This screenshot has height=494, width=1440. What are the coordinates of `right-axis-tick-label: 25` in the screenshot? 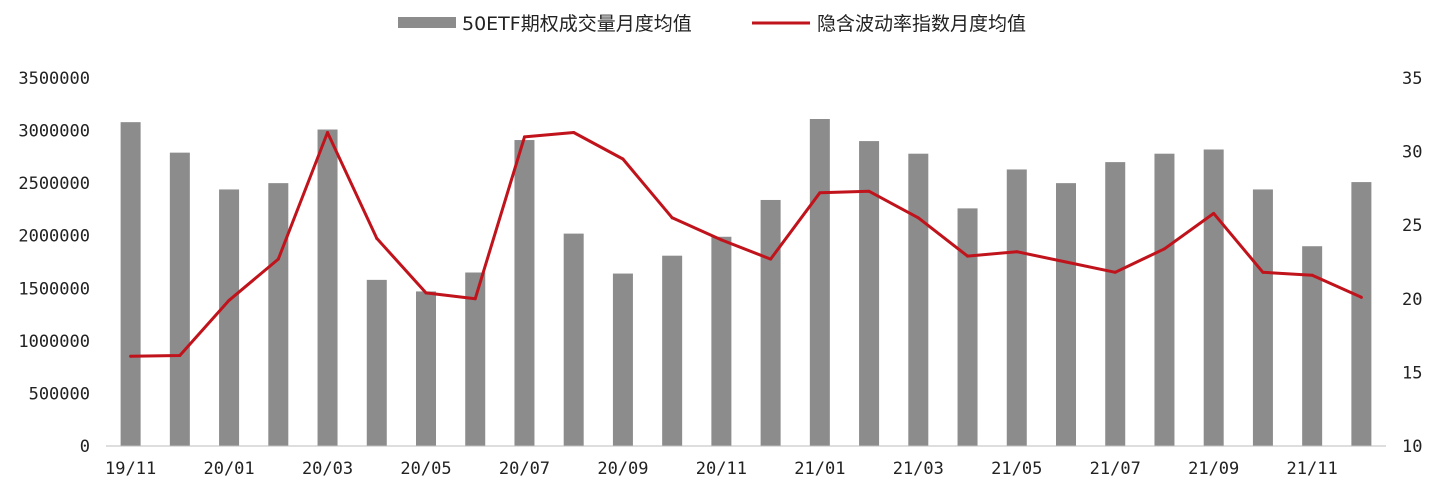 It's located at (1412, 226).